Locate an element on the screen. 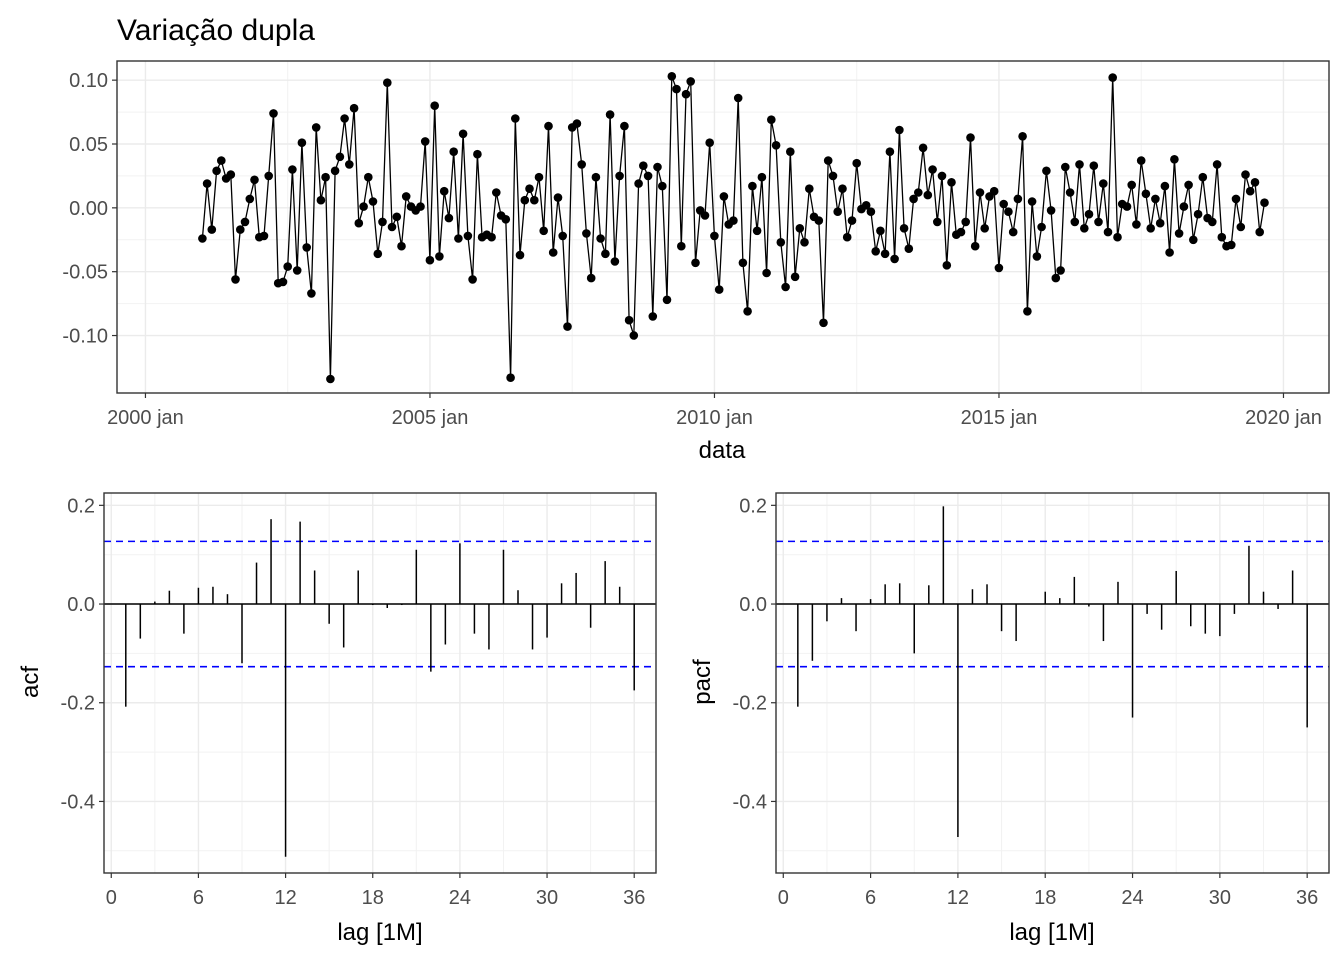 The height and width of the screenshot is (965, 1344). pacf-x-tick-label: 0 is located at coordinates (783, 898).